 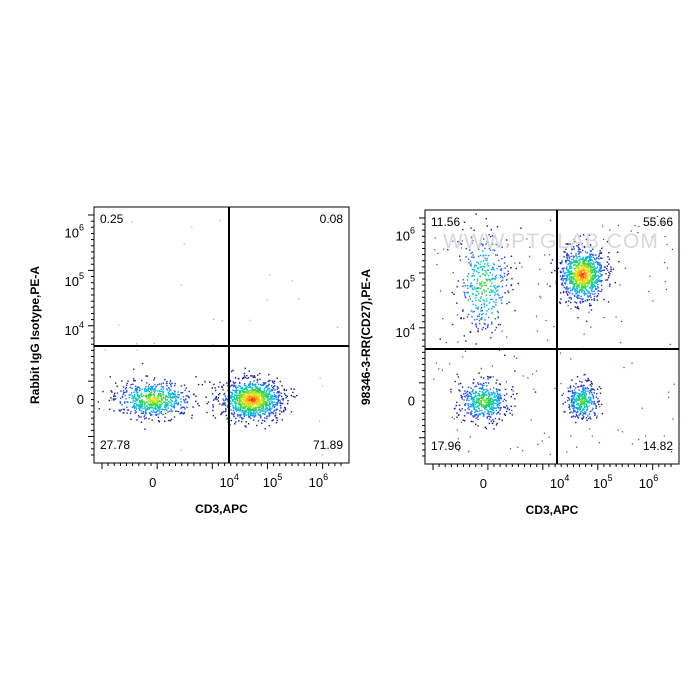 What do you see at coordinates (115, 445) in the screenshot?
I see `quadrant-value-bottom-left: 27.78` at bounding box center [115, 445].